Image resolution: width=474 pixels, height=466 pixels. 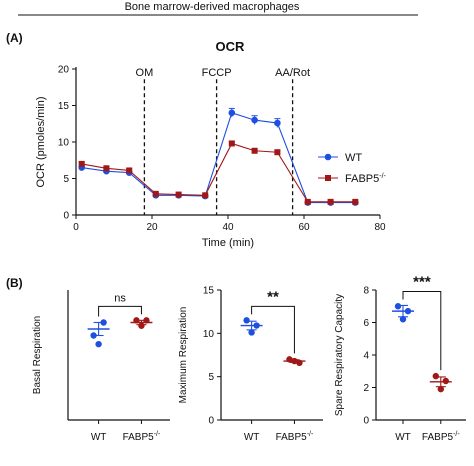 I want to click on x-tick-label: 20, so click(x=152, y=227).